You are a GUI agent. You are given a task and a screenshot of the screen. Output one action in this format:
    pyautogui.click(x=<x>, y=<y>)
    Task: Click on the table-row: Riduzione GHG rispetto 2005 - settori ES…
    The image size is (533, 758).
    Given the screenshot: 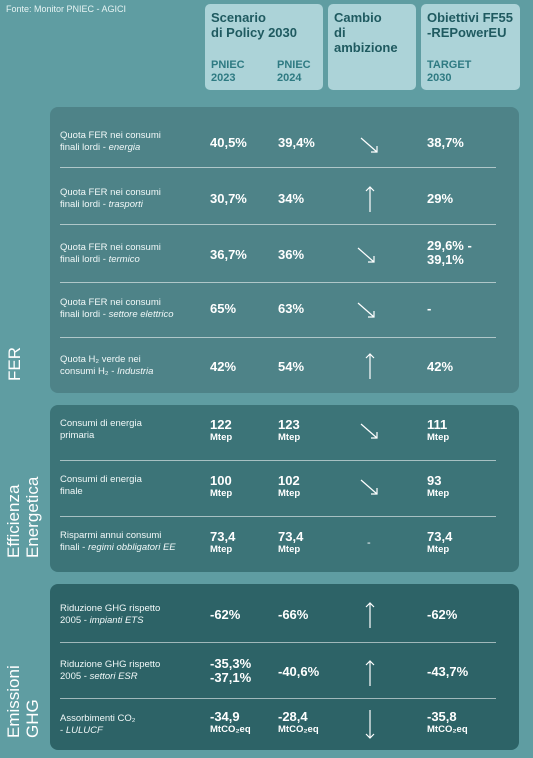 What is the action you would take?
    pyautogui.click(x=284, y=672)
    